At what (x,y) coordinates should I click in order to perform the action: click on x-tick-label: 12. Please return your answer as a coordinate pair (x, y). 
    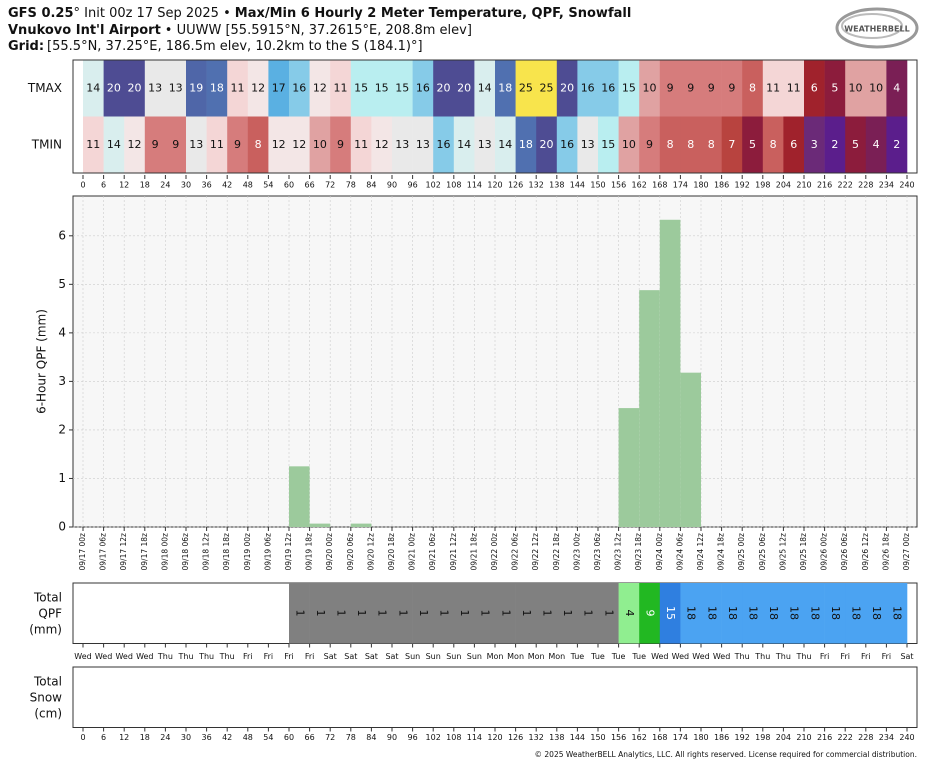
    Looking at the image, I should click on (124, 737).